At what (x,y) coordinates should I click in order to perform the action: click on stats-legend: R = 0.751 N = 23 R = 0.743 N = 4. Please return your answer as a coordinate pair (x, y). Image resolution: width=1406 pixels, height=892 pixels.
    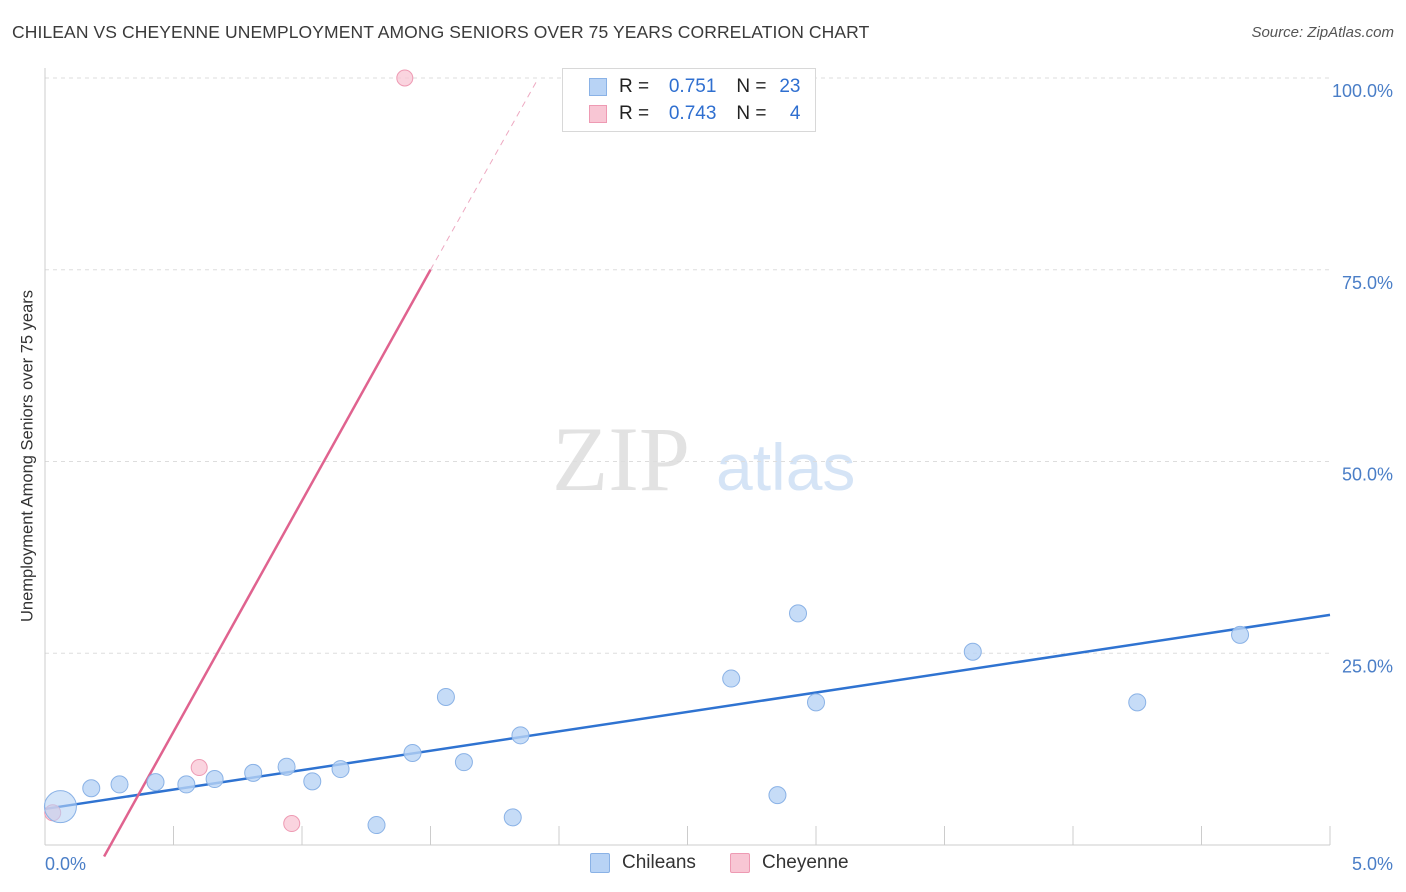
    Looking at the image, I should click on (689, 100).